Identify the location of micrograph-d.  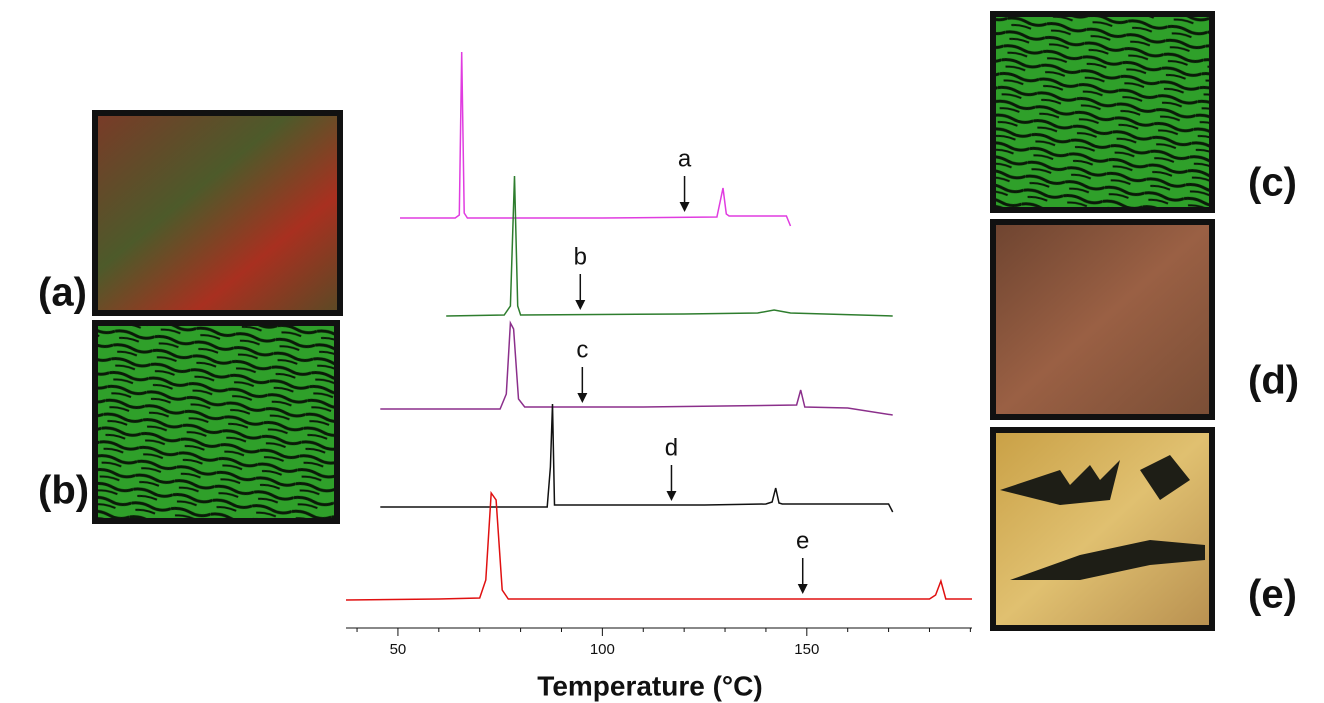
(1102, 319).